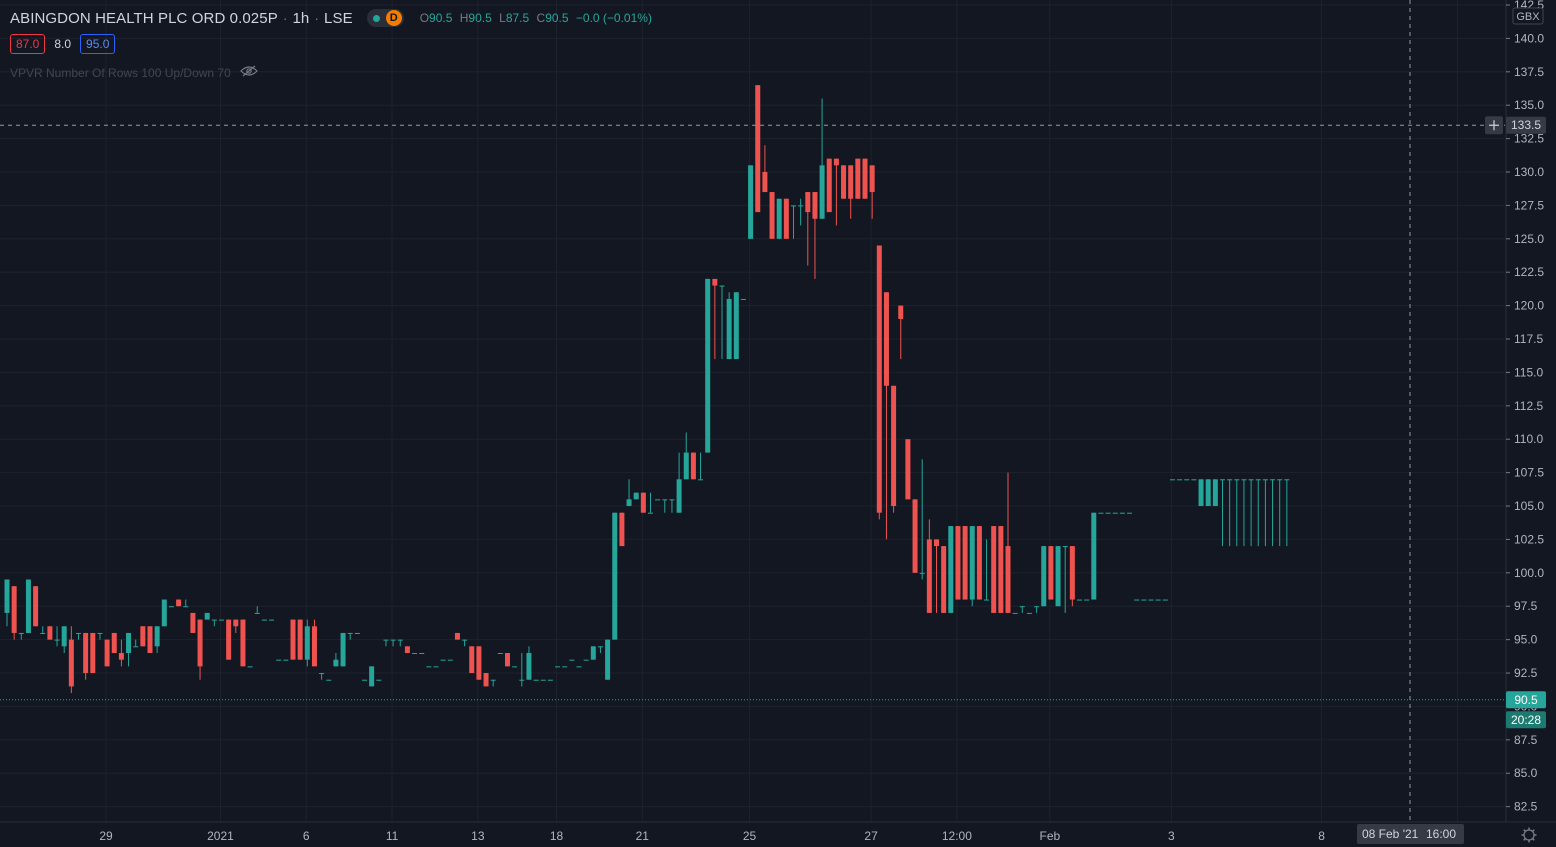  I want to click on add-alert-plus-icon, so click(1494, 125).